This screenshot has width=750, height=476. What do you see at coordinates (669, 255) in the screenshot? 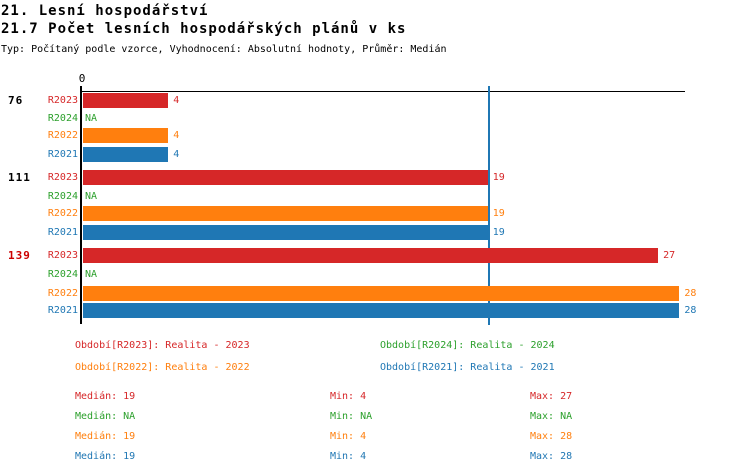
I see `bar-value-label: 27` at bounding box center [669, 255].